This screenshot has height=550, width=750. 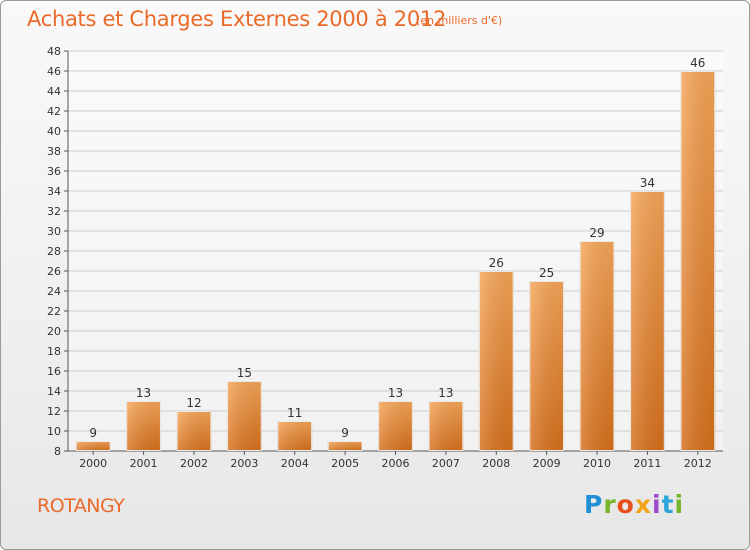 What do you see at coordinates (54, 391) in the screenshot?
I see `y-tick-label: 14` at bounding box center [54, 391].